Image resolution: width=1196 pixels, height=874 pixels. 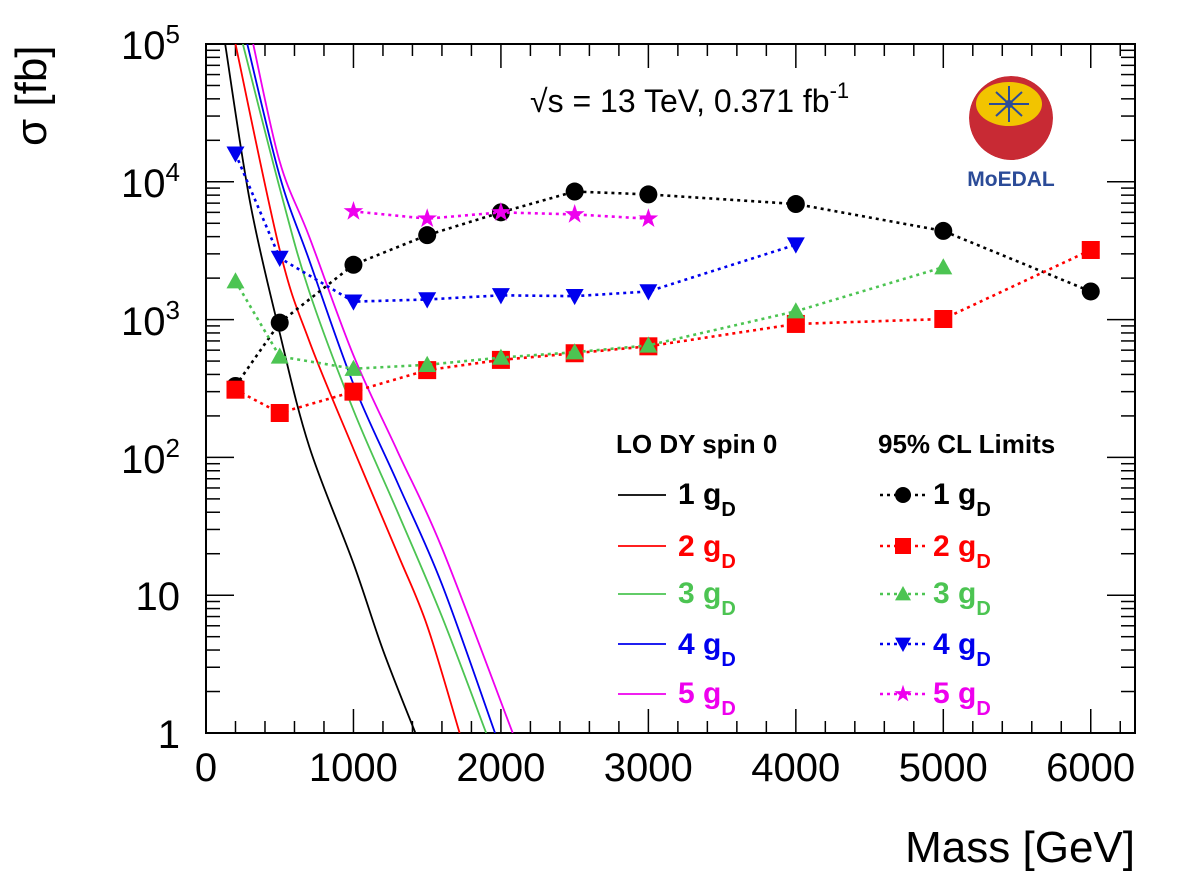 What do you see at coordinates (150, 43) in the screenshot?
I see `y-tick-label: 10⁵` at bounding box center [150, 43].